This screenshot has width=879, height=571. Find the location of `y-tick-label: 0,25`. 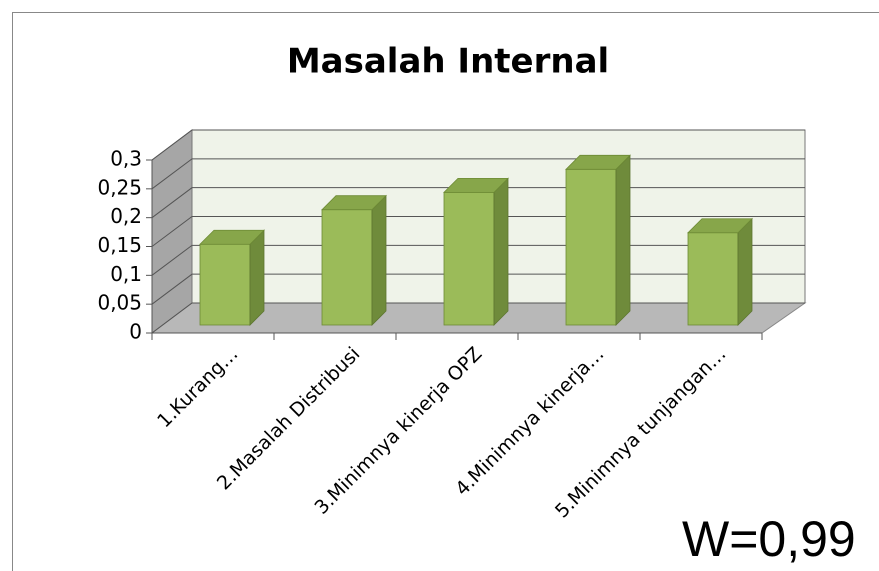

y-tick-label: 0,25 is located at coordinates (119, 187).